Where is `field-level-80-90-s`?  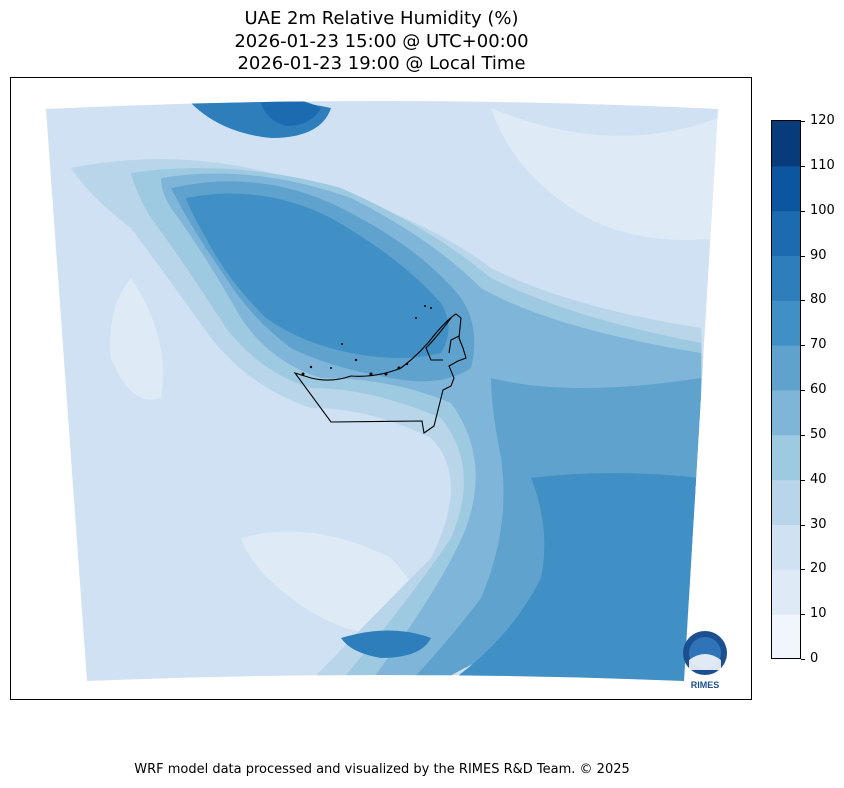 field-level-80-90-s is located at coordinates (386, 644).